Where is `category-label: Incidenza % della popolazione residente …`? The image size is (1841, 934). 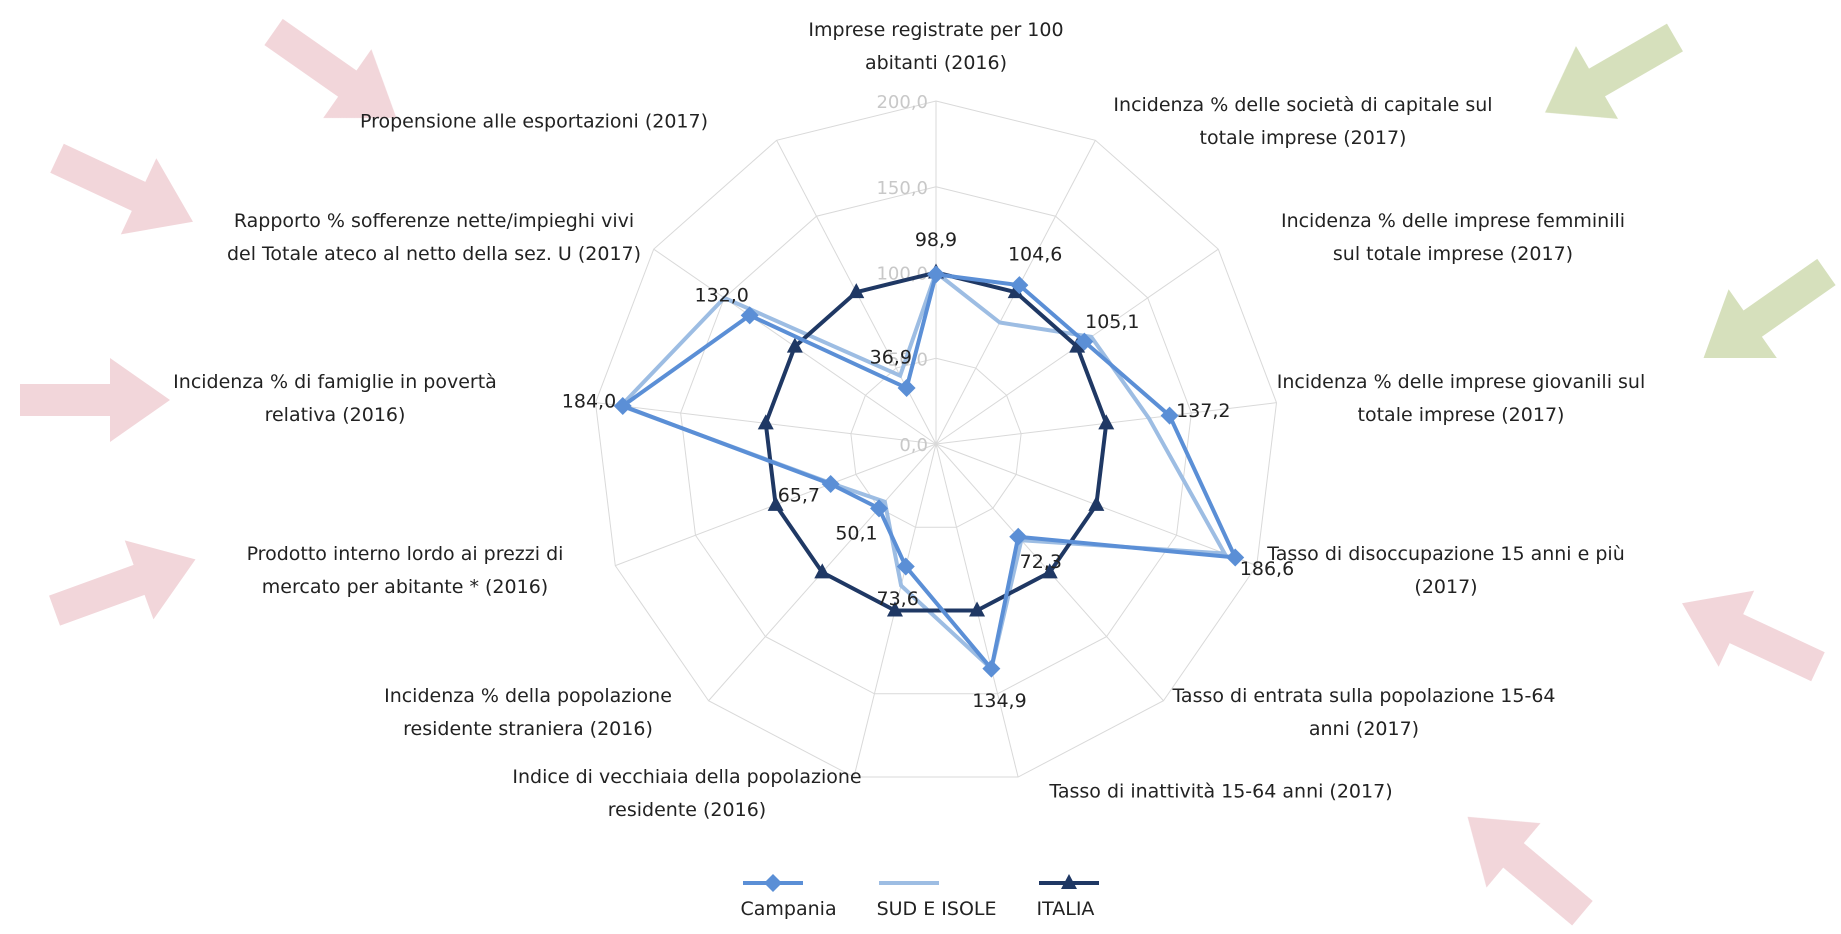
category-label: Incidenza % della popolazione residente … is located at coordinates (528, 712).